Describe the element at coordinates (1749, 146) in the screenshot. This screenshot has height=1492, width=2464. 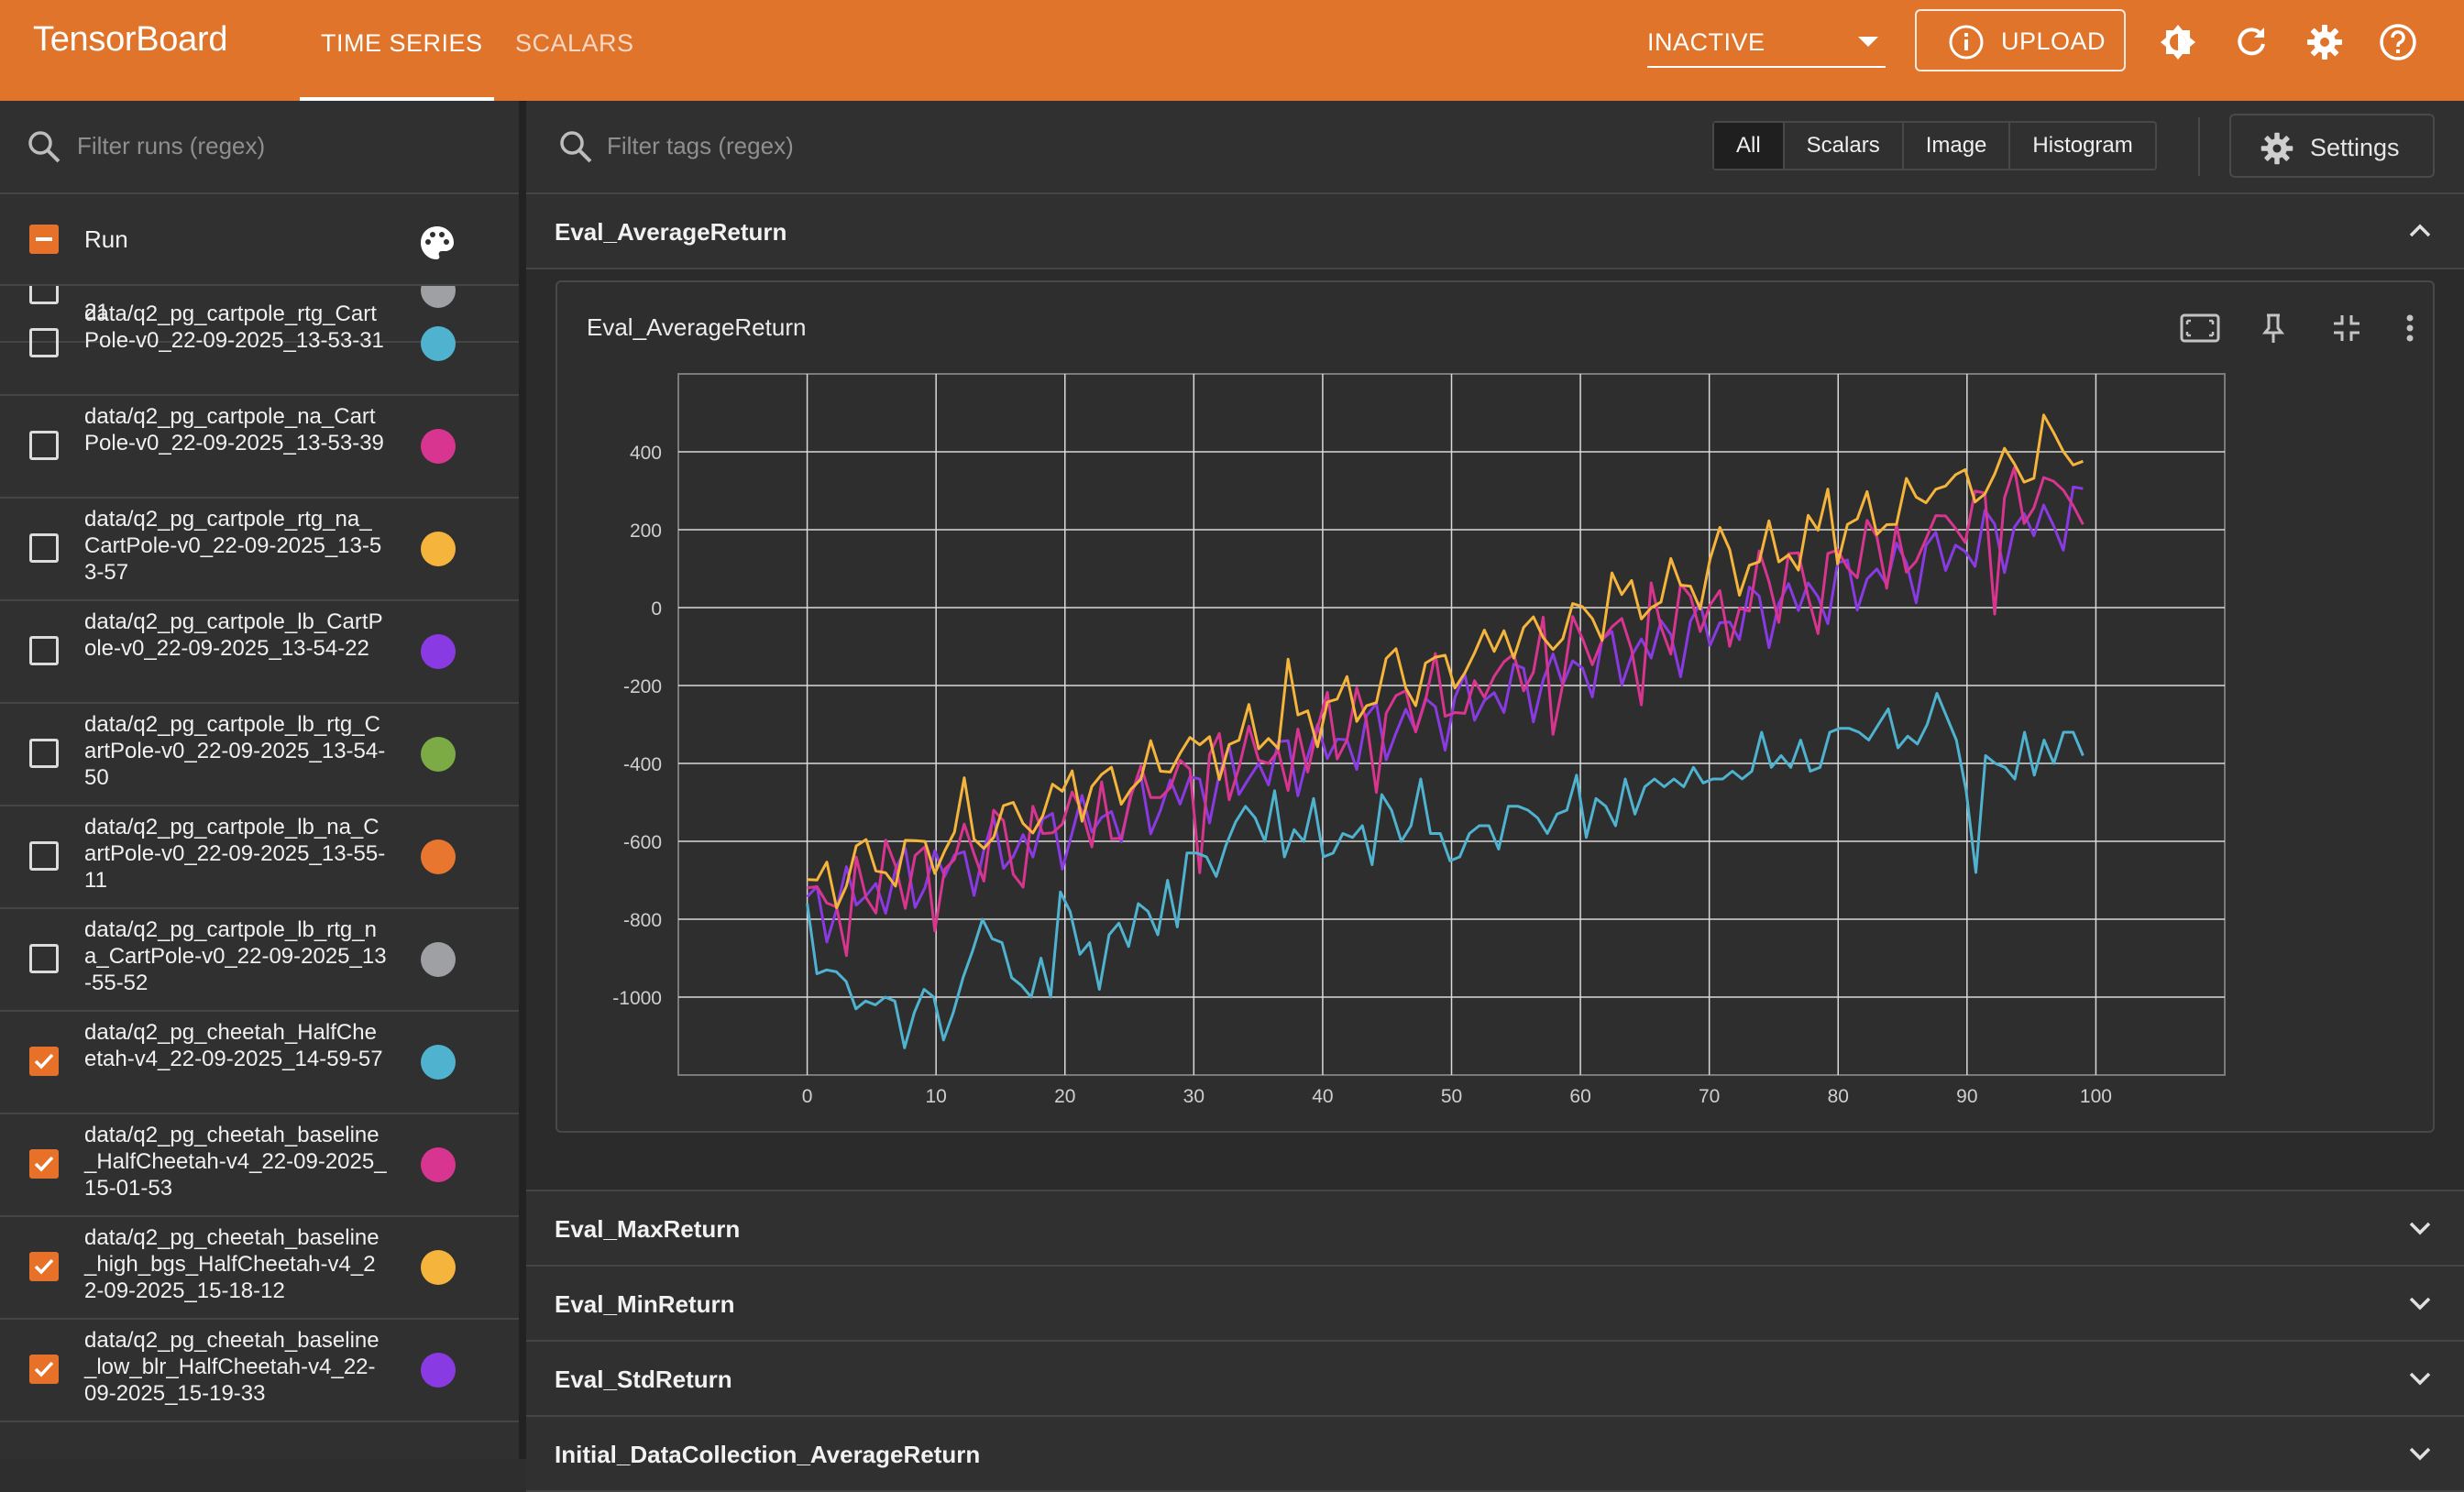
I see `filter-all-button: All` at that location.